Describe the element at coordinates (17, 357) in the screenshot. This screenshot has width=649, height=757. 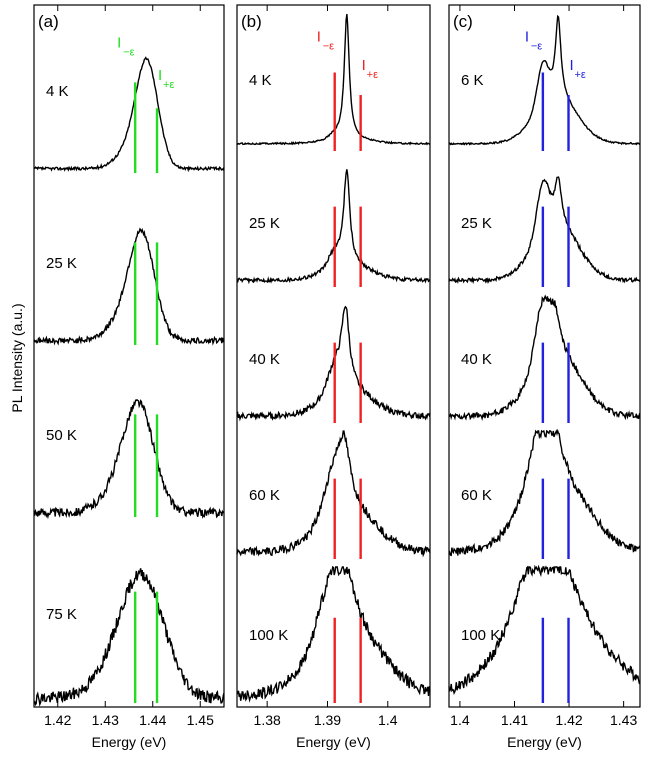
I see `y-axis-label: PL Intensity (a.u.)` at that location.